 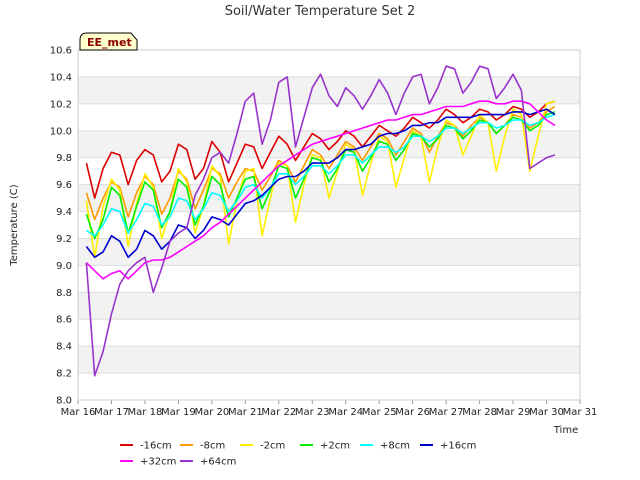 I want to click on y-tick-label: 9.6, so click(x=64, y=185).